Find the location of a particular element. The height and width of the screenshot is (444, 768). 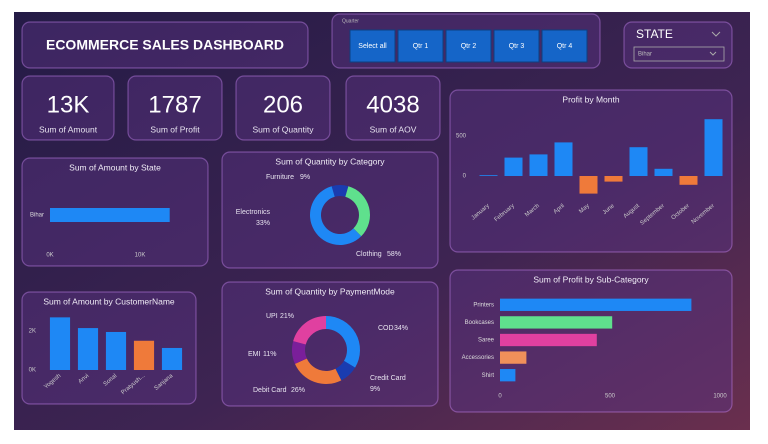

title-card is located at coordinates (165, 45).